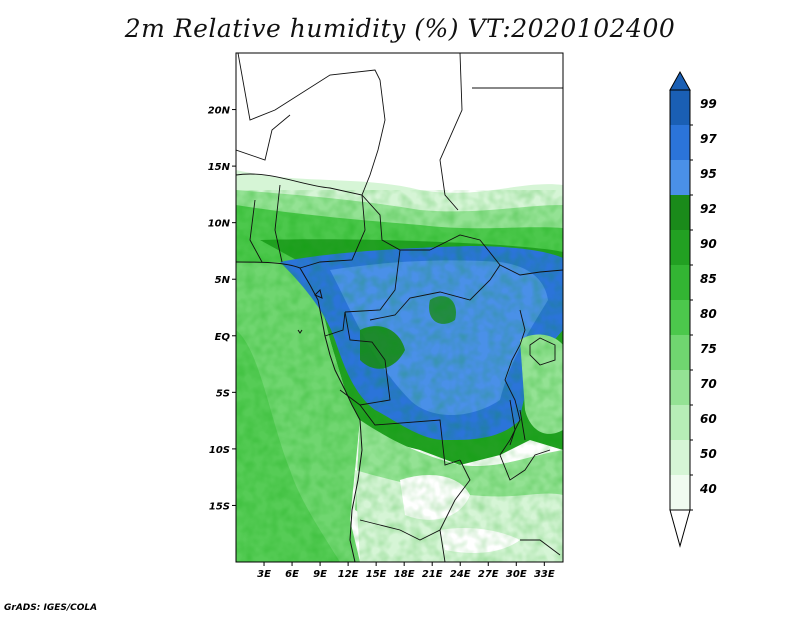 Image resolution: width=800 pixels, height=618 pixels. I want to click on longitude-axis: 3E 6E 9E 12E 15E 18E 21E 24E 27E 30E 33E, so click(406, 571).